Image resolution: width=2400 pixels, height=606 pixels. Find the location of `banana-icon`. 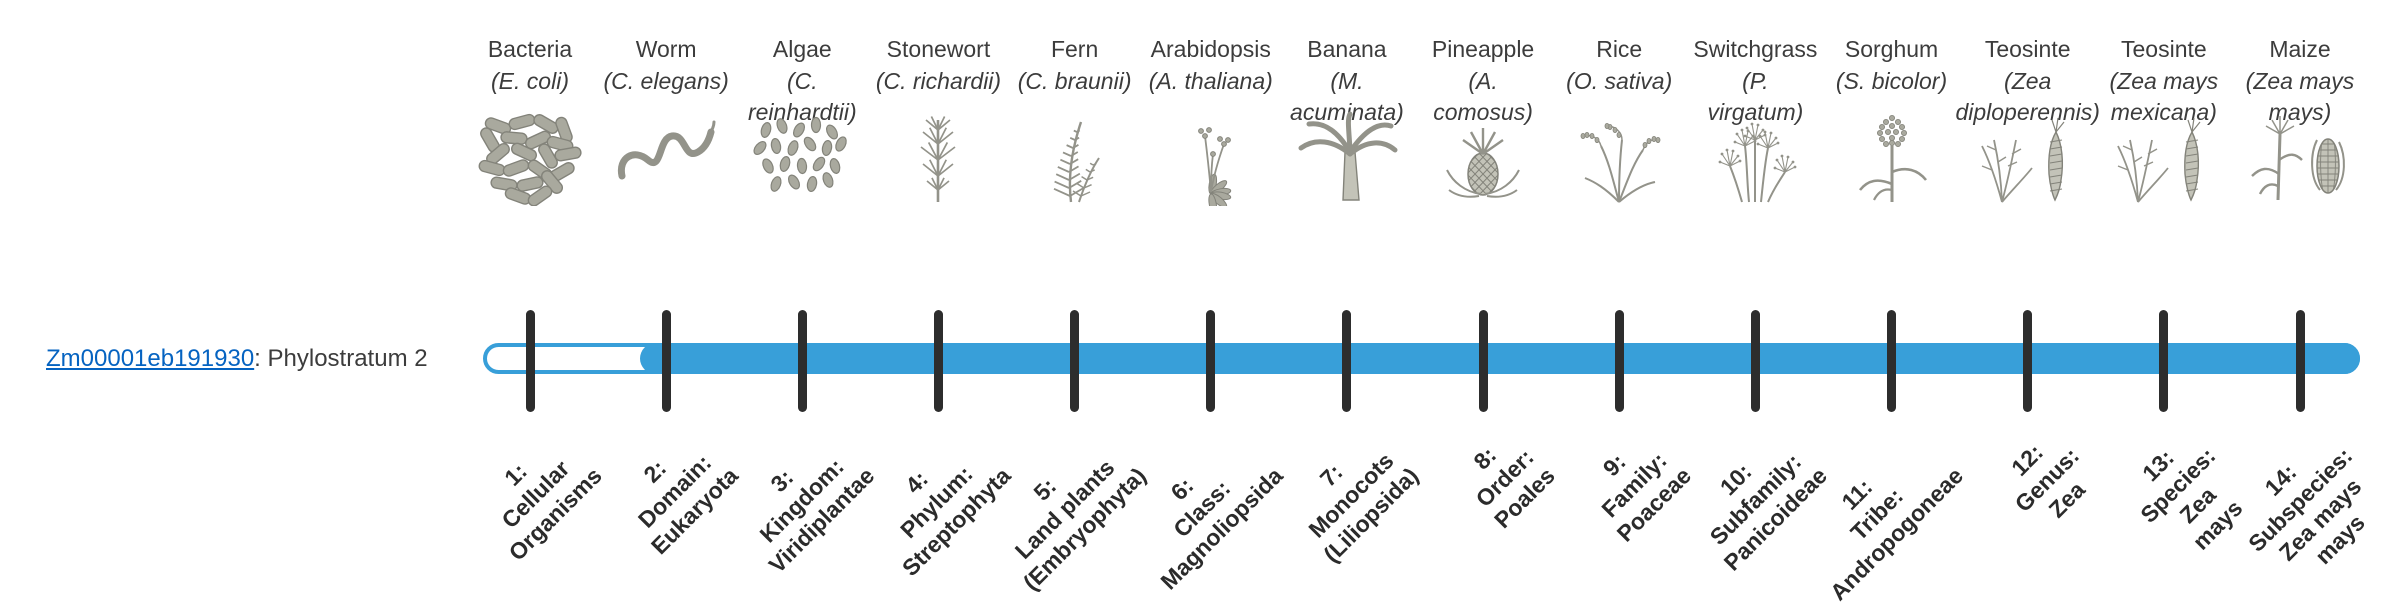

banana-icon is located at coordinates (1347, 158).